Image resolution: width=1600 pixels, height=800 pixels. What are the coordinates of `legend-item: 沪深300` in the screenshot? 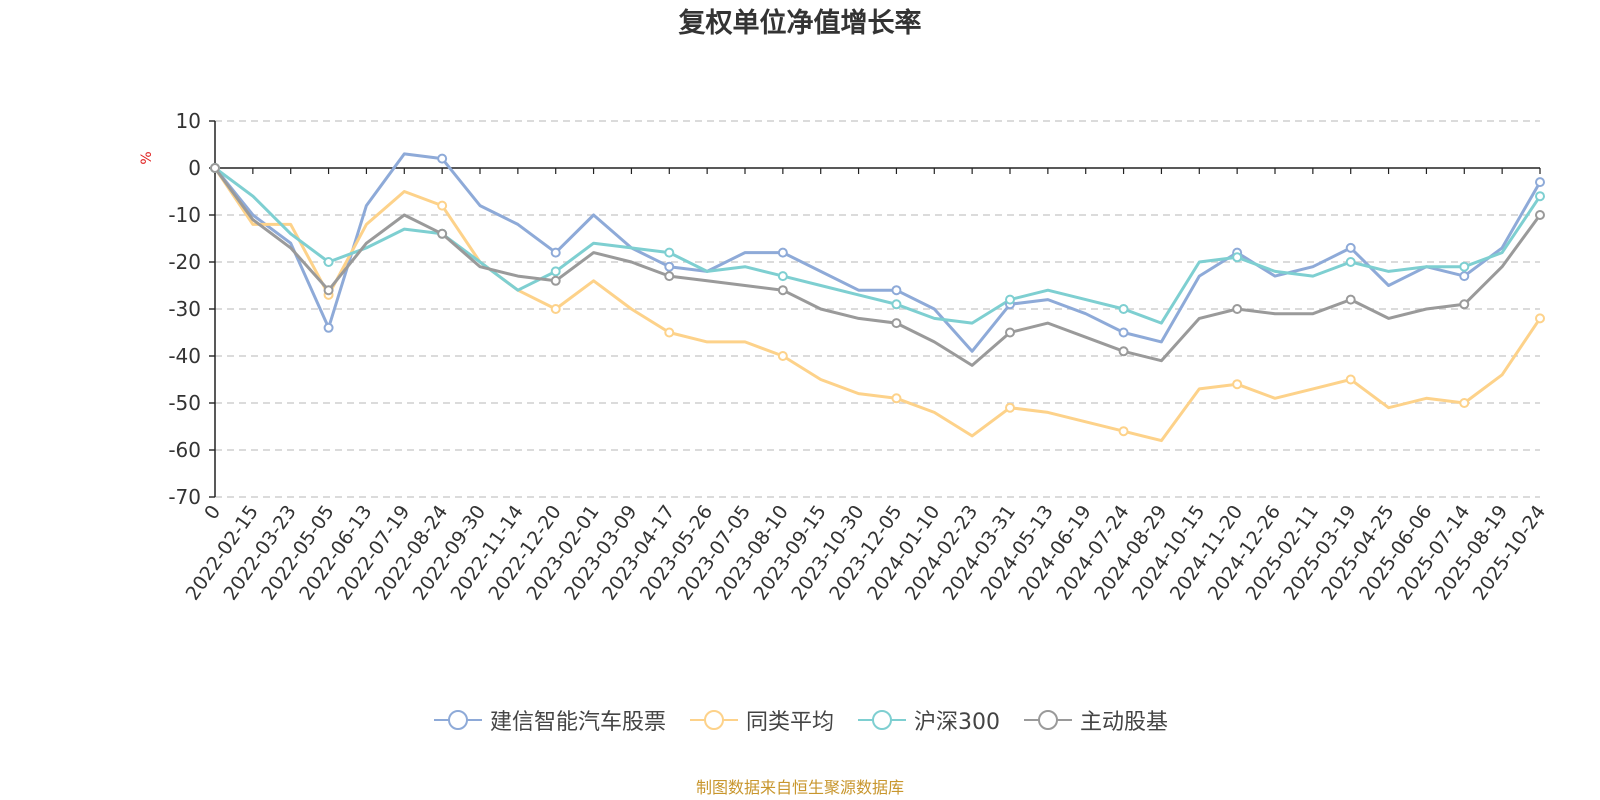 It's located at (928, 720).